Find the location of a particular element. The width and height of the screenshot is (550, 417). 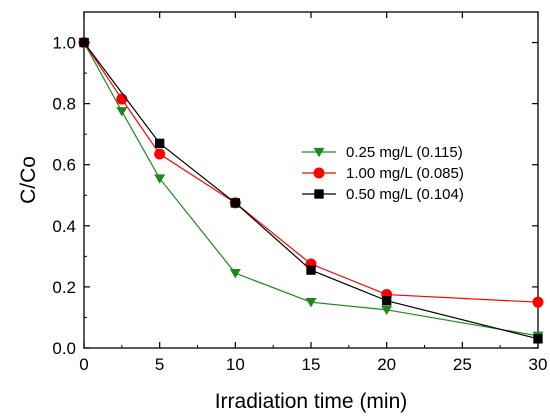

y-tick-label-1: 0.2 is located at coordinates (64, 287).